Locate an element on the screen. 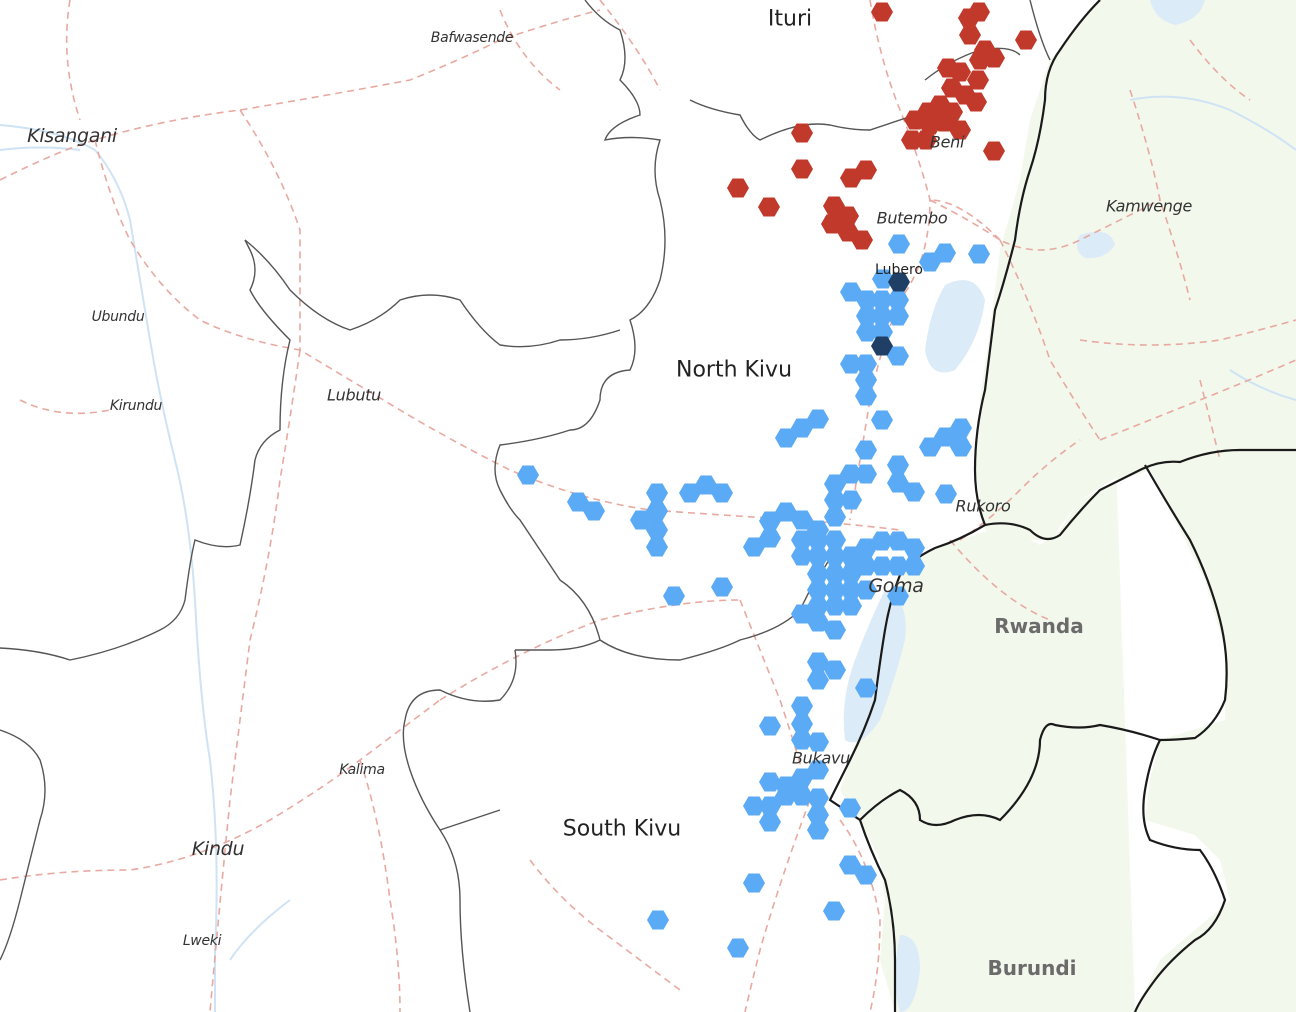 The image size is (1296, 1012). hex-cluster-dark is located at coordinates (890, 314).